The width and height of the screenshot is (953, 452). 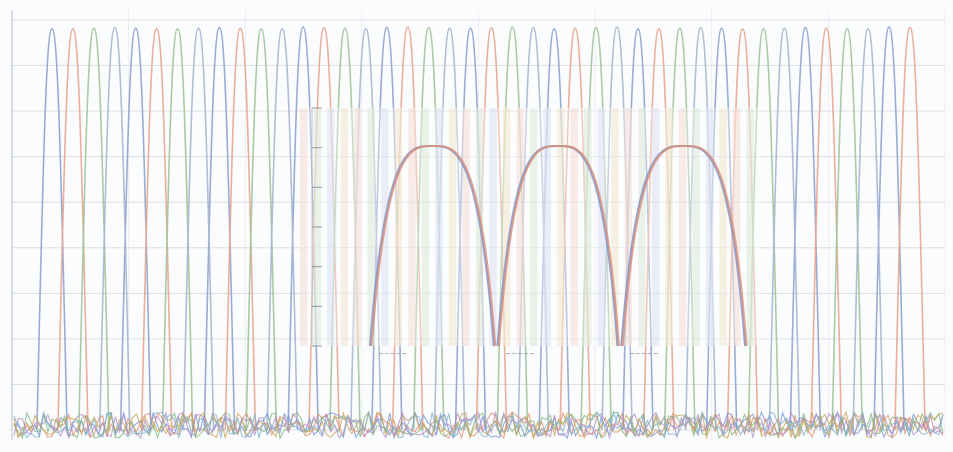 I want to click on baseline-noise-trace, so click(x=478, y=425).